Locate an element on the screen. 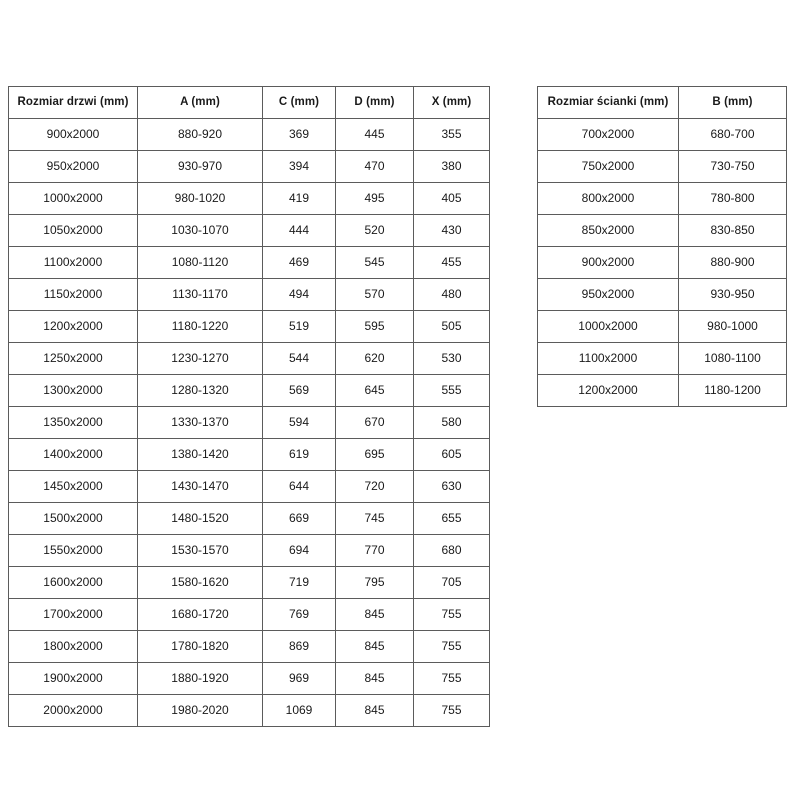 The height and width of the screenshot is (800, 800). column-header-door-size: Rozmiar drzwi (mm) is located at coordinates (73, 102).